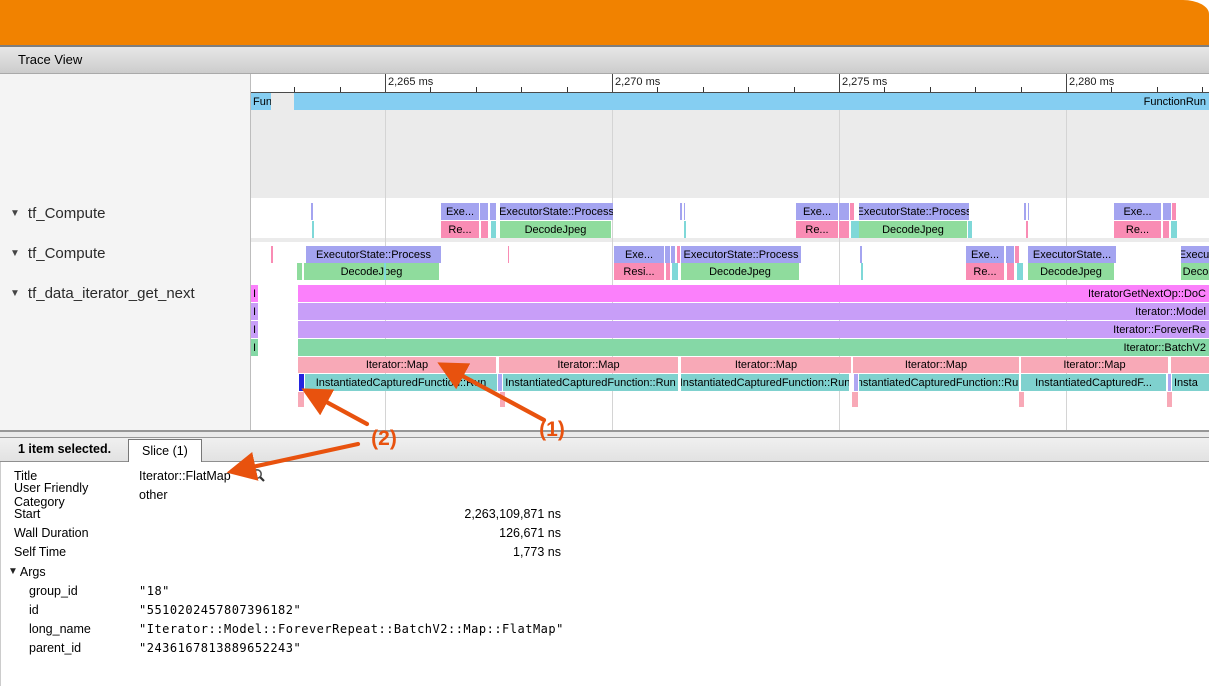 This screenshot has height=686, width=1209. I want to click on panel-splitter, so click(604, 434).